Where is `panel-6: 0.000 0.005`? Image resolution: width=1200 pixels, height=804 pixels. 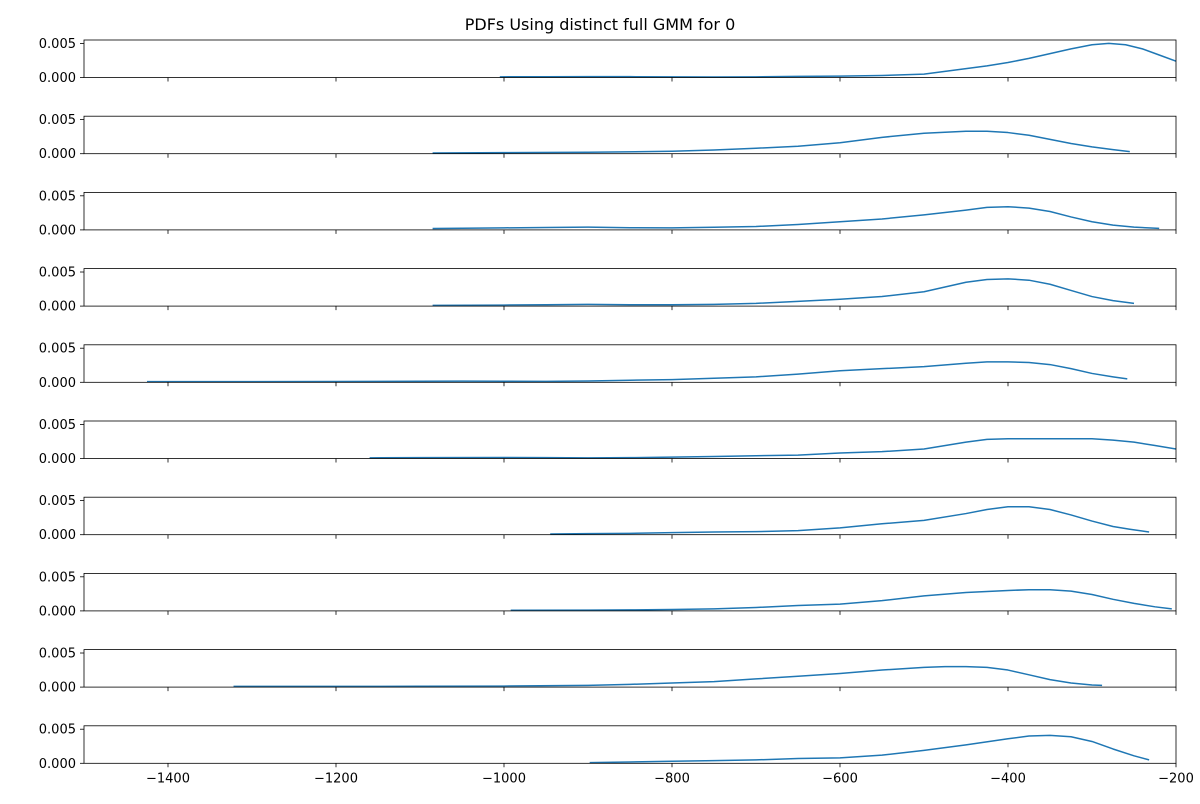
panel-6: 0.000 0.005 is located at coordinates (608, 442).